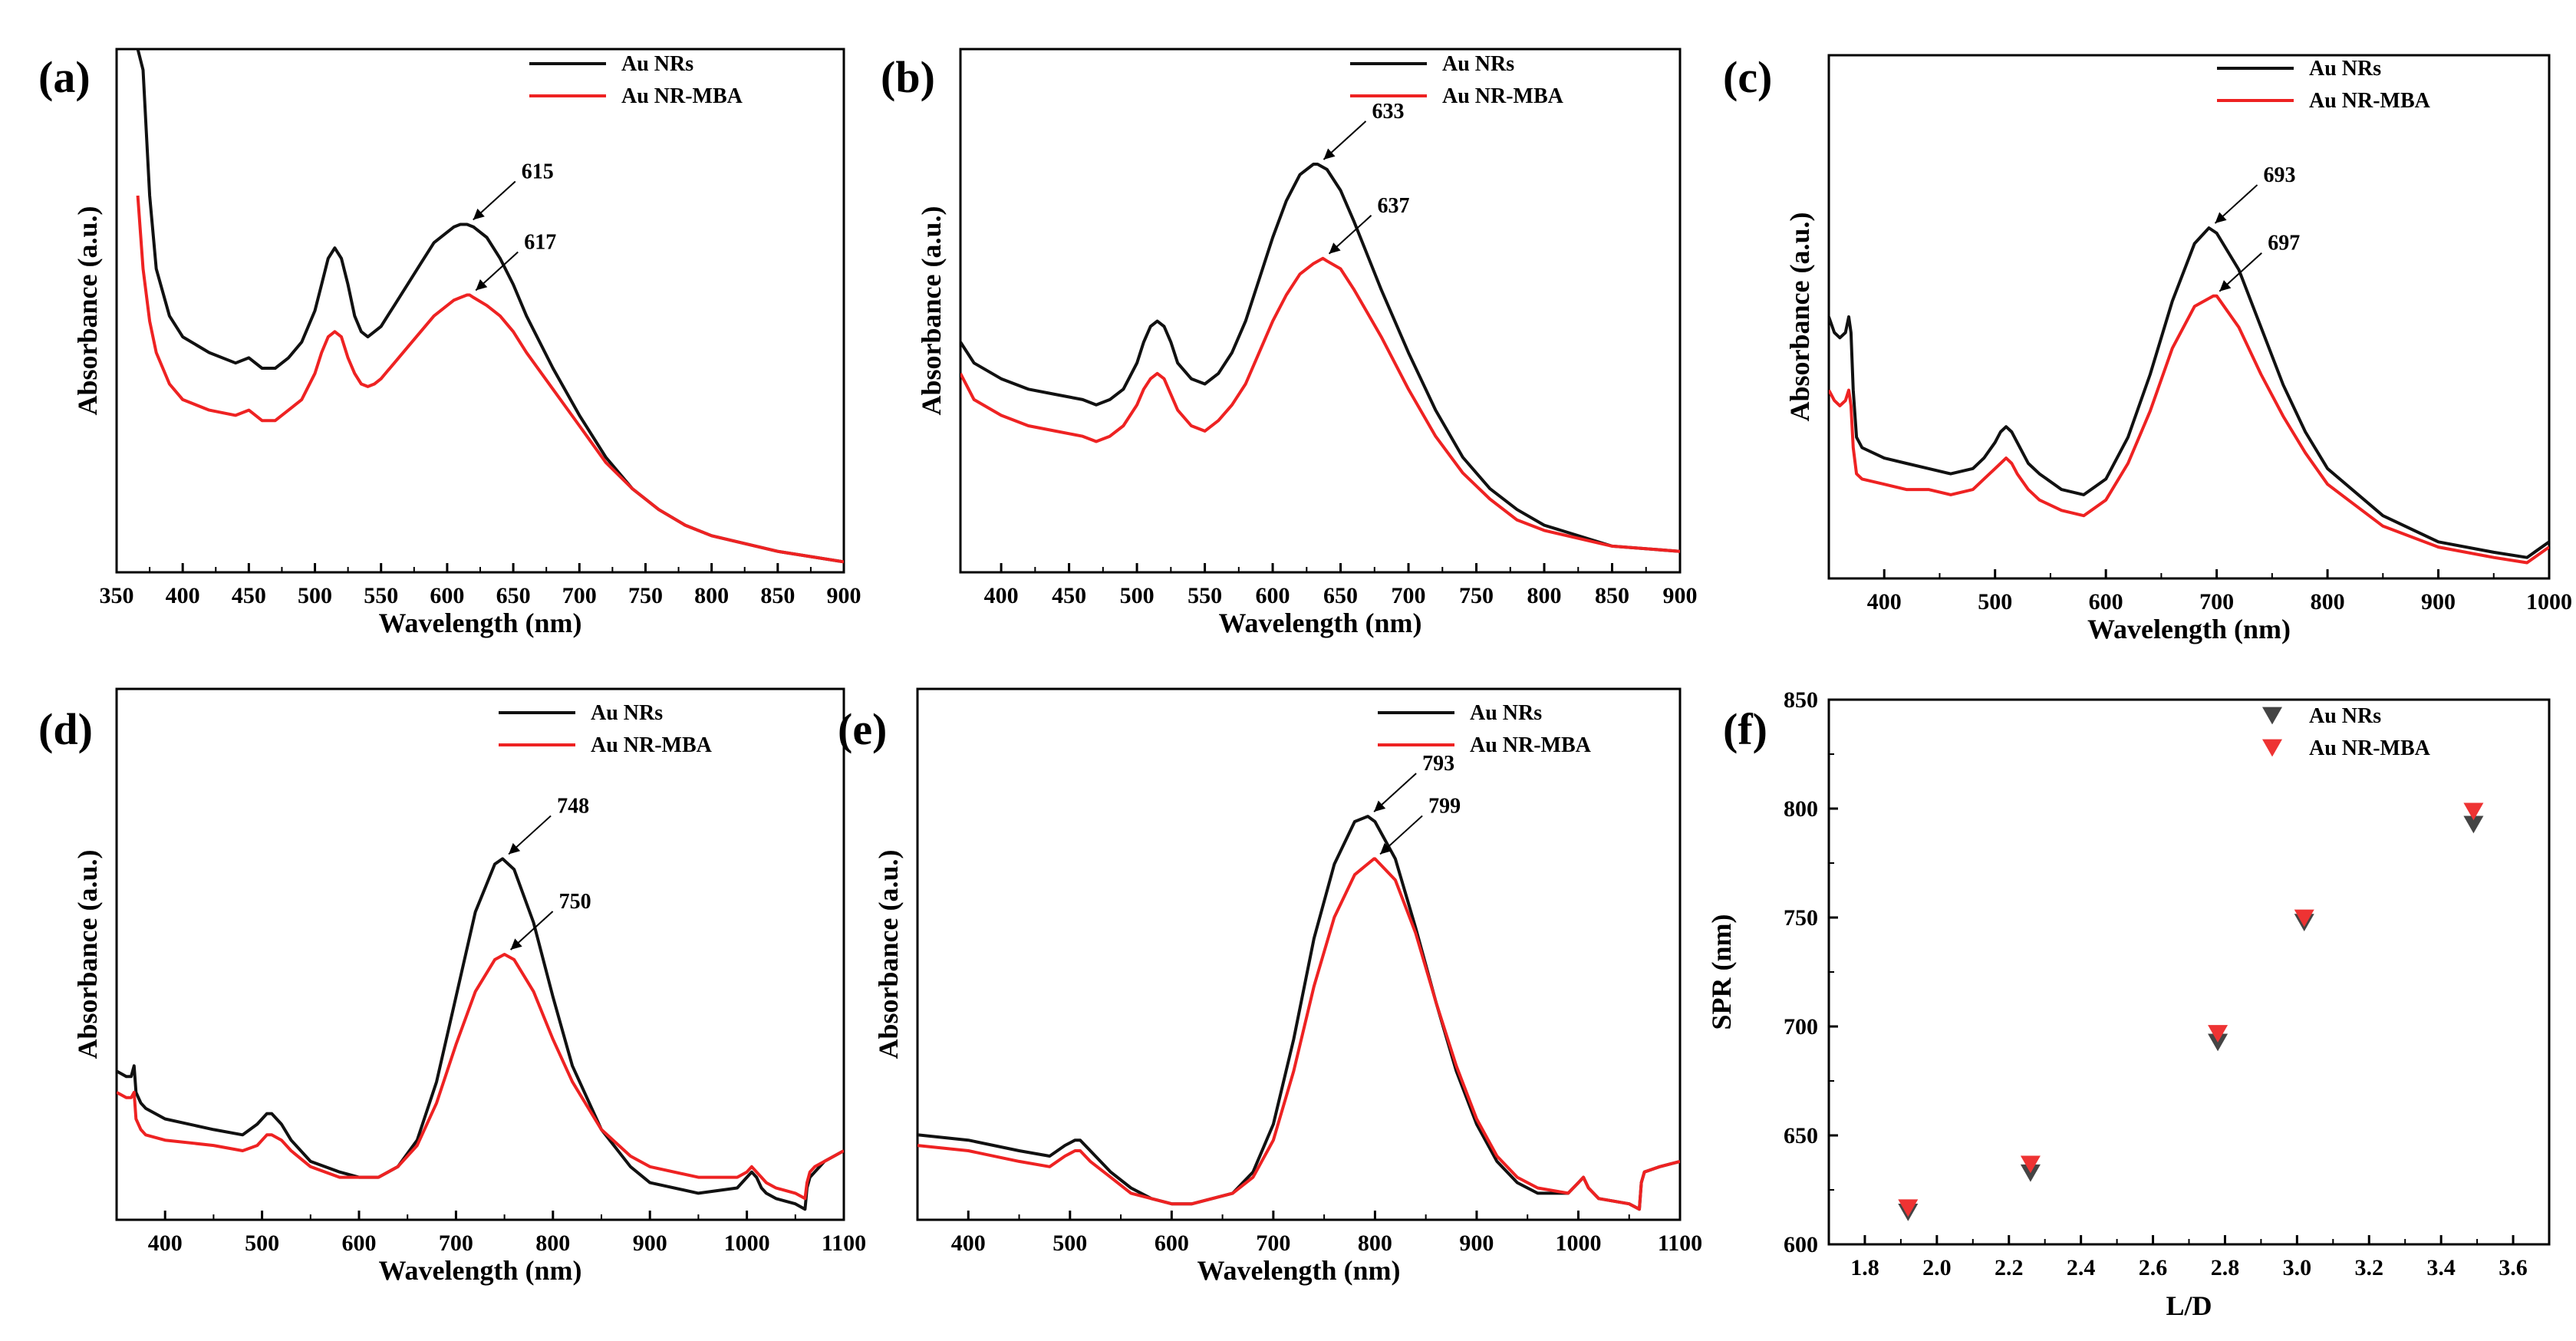  What do you see at coordinates (117, 595) in the screenshot?
I see `x-tick-label: 350` at bounding box center [117, 595].